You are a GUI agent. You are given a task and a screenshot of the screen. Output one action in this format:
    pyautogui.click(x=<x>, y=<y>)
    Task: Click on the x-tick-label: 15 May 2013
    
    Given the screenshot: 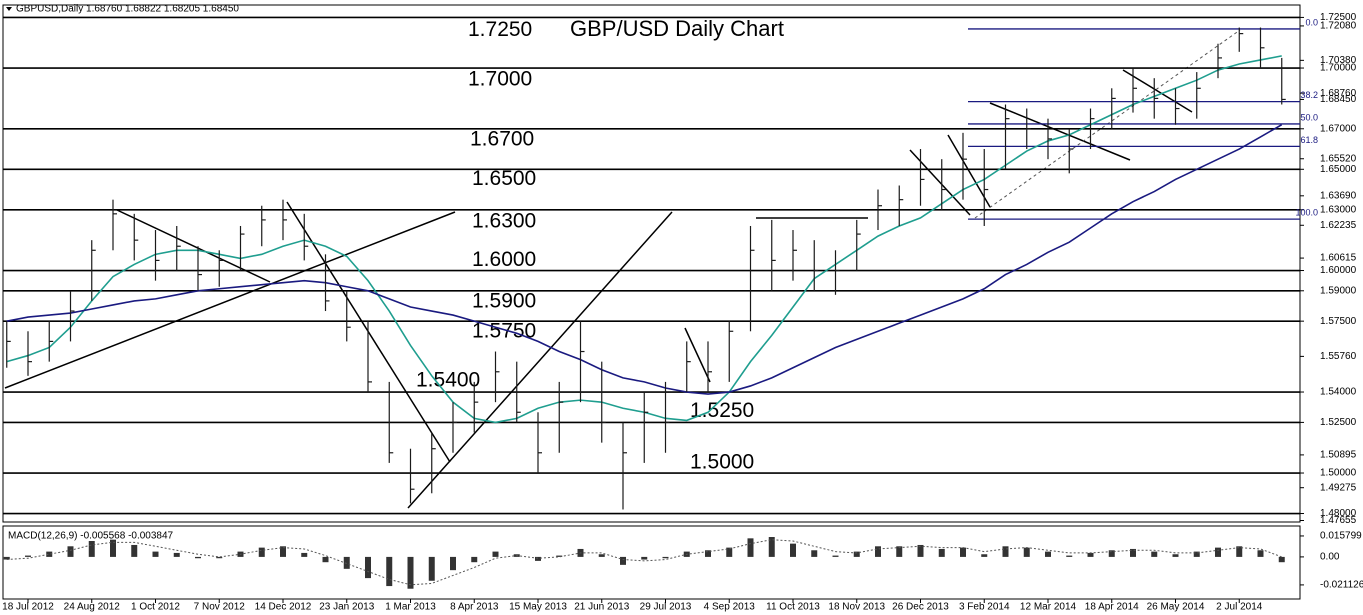 What is the action you would take?
    pyautogui.click(x=538, y=607)
    